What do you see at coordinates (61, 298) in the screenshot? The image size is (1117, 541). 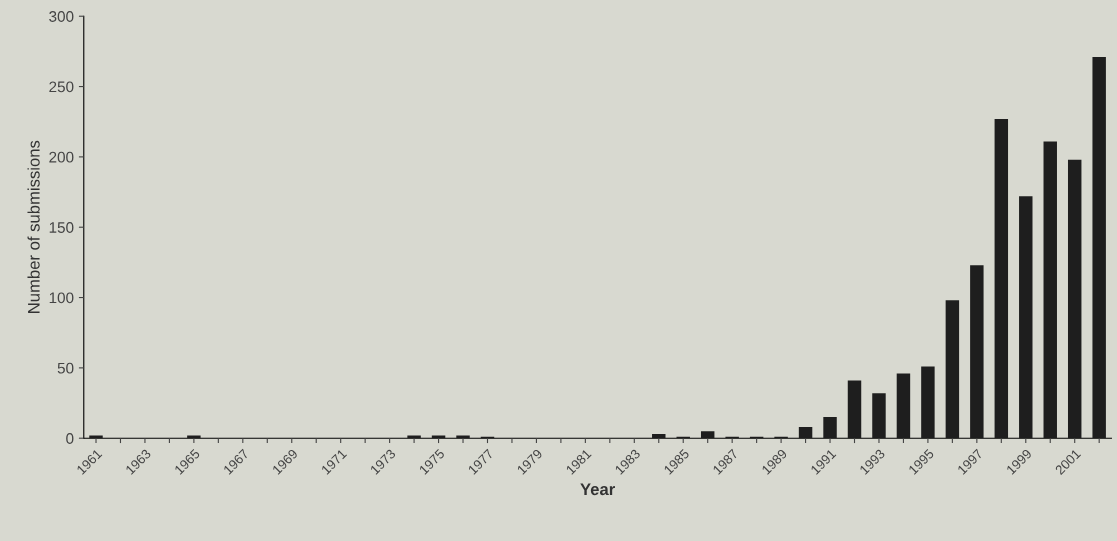 I see `y-tick-label: 100` at bounding box center [61, 298].